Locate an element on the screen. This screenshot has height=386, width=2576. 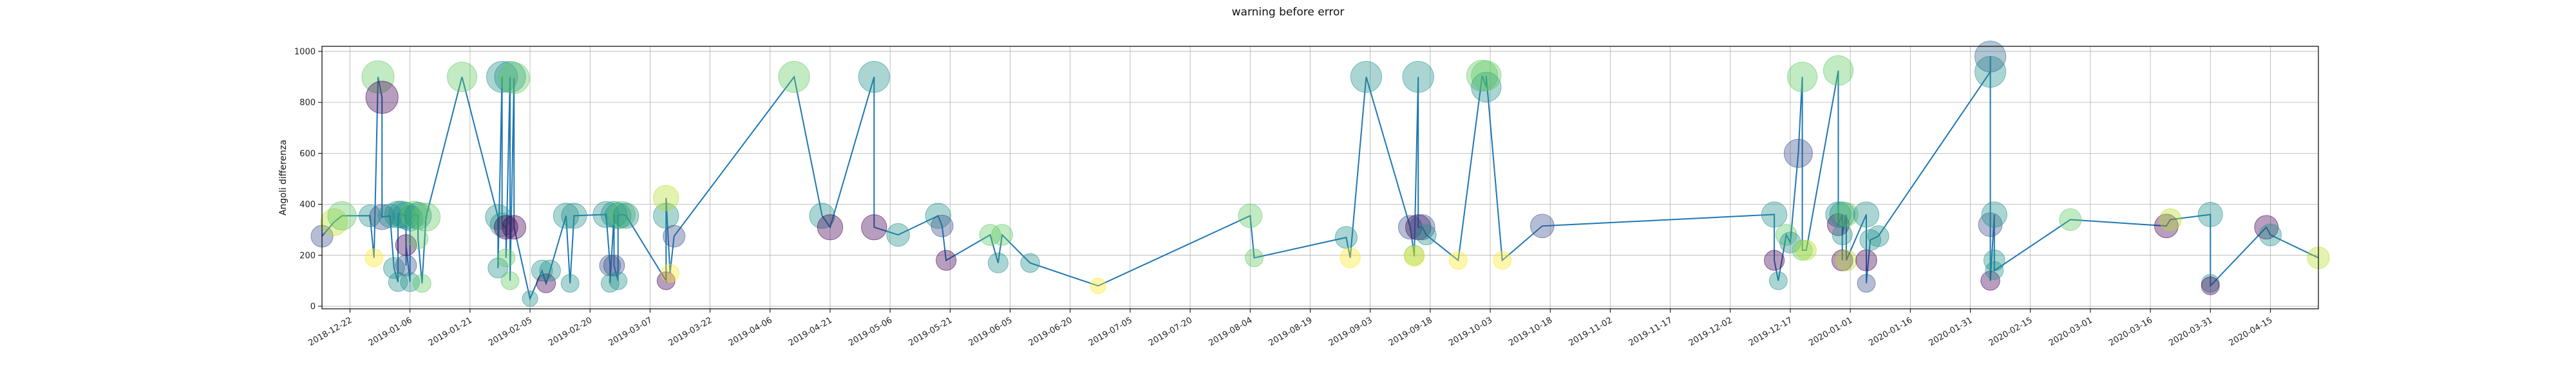
y-tick-label: 400 is located at coordinates (307, 205).